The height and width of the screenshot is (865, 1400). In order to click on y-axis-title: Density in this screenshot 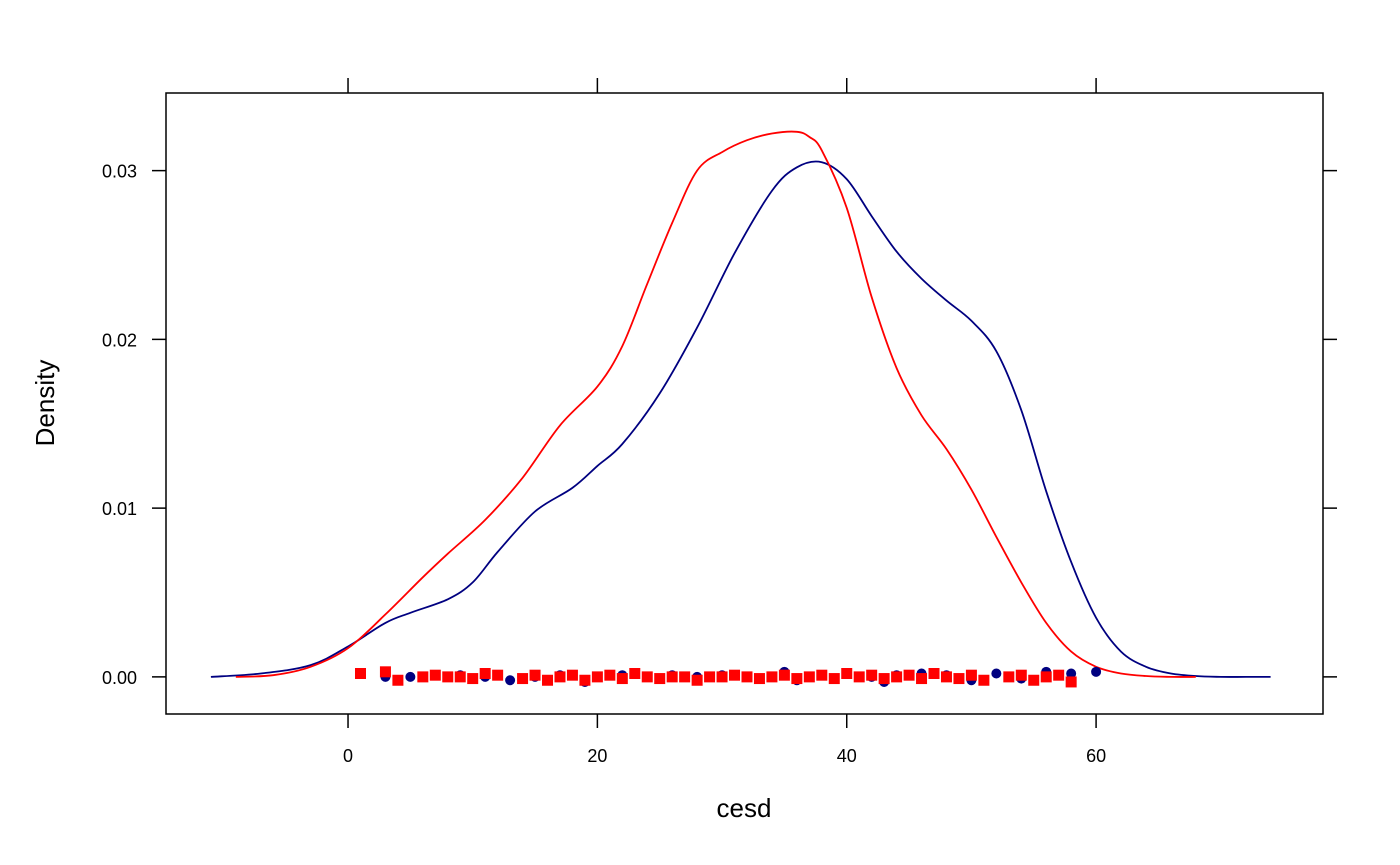, I will do `click(45, 403)`.